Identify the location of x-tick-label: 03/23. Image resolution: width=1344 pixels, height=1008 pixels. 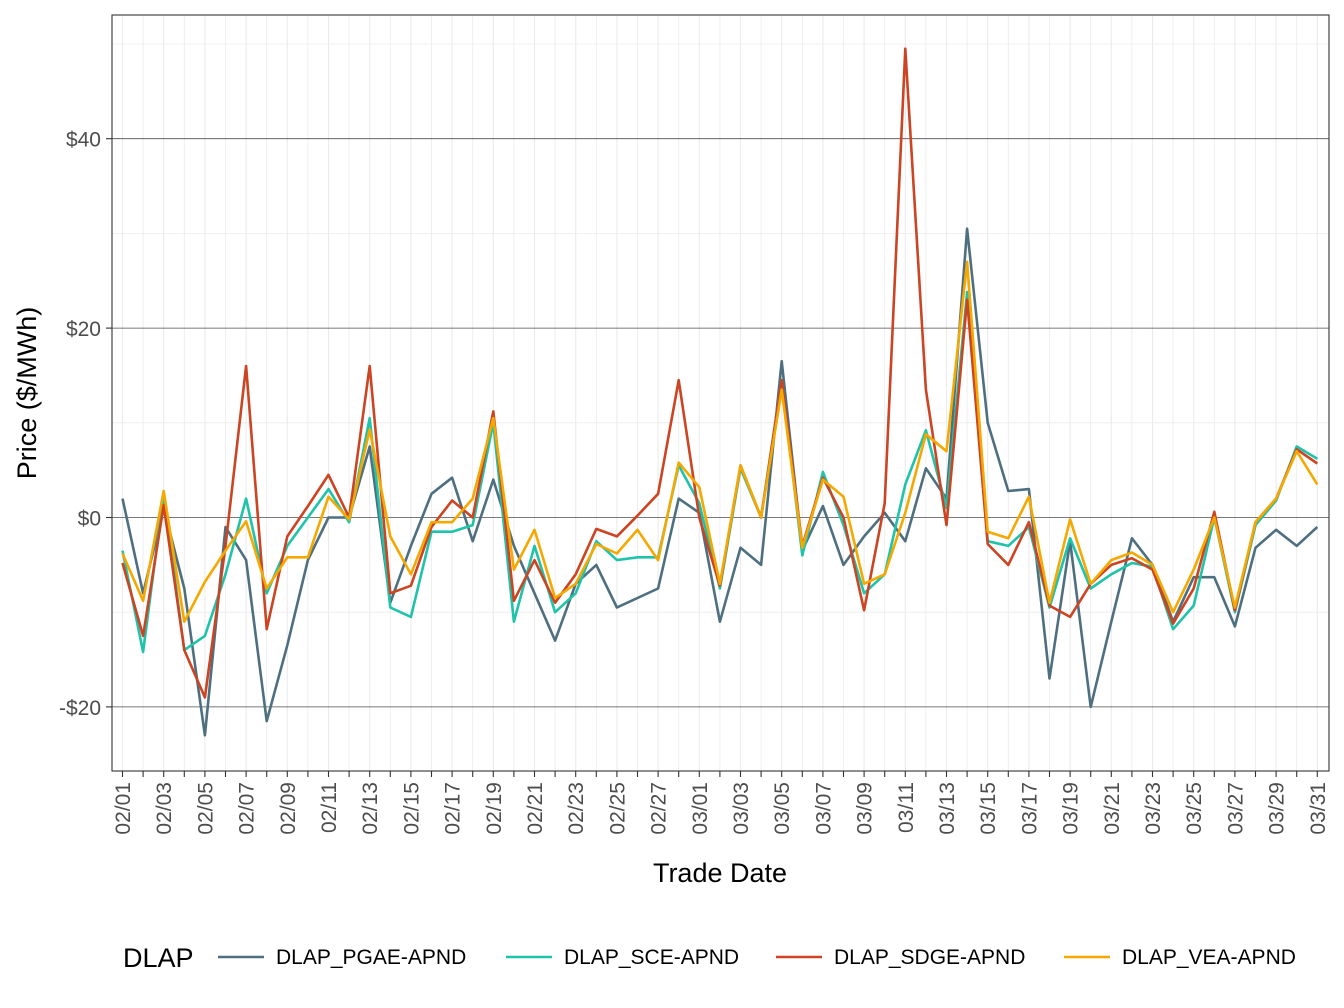
(1153, 808).